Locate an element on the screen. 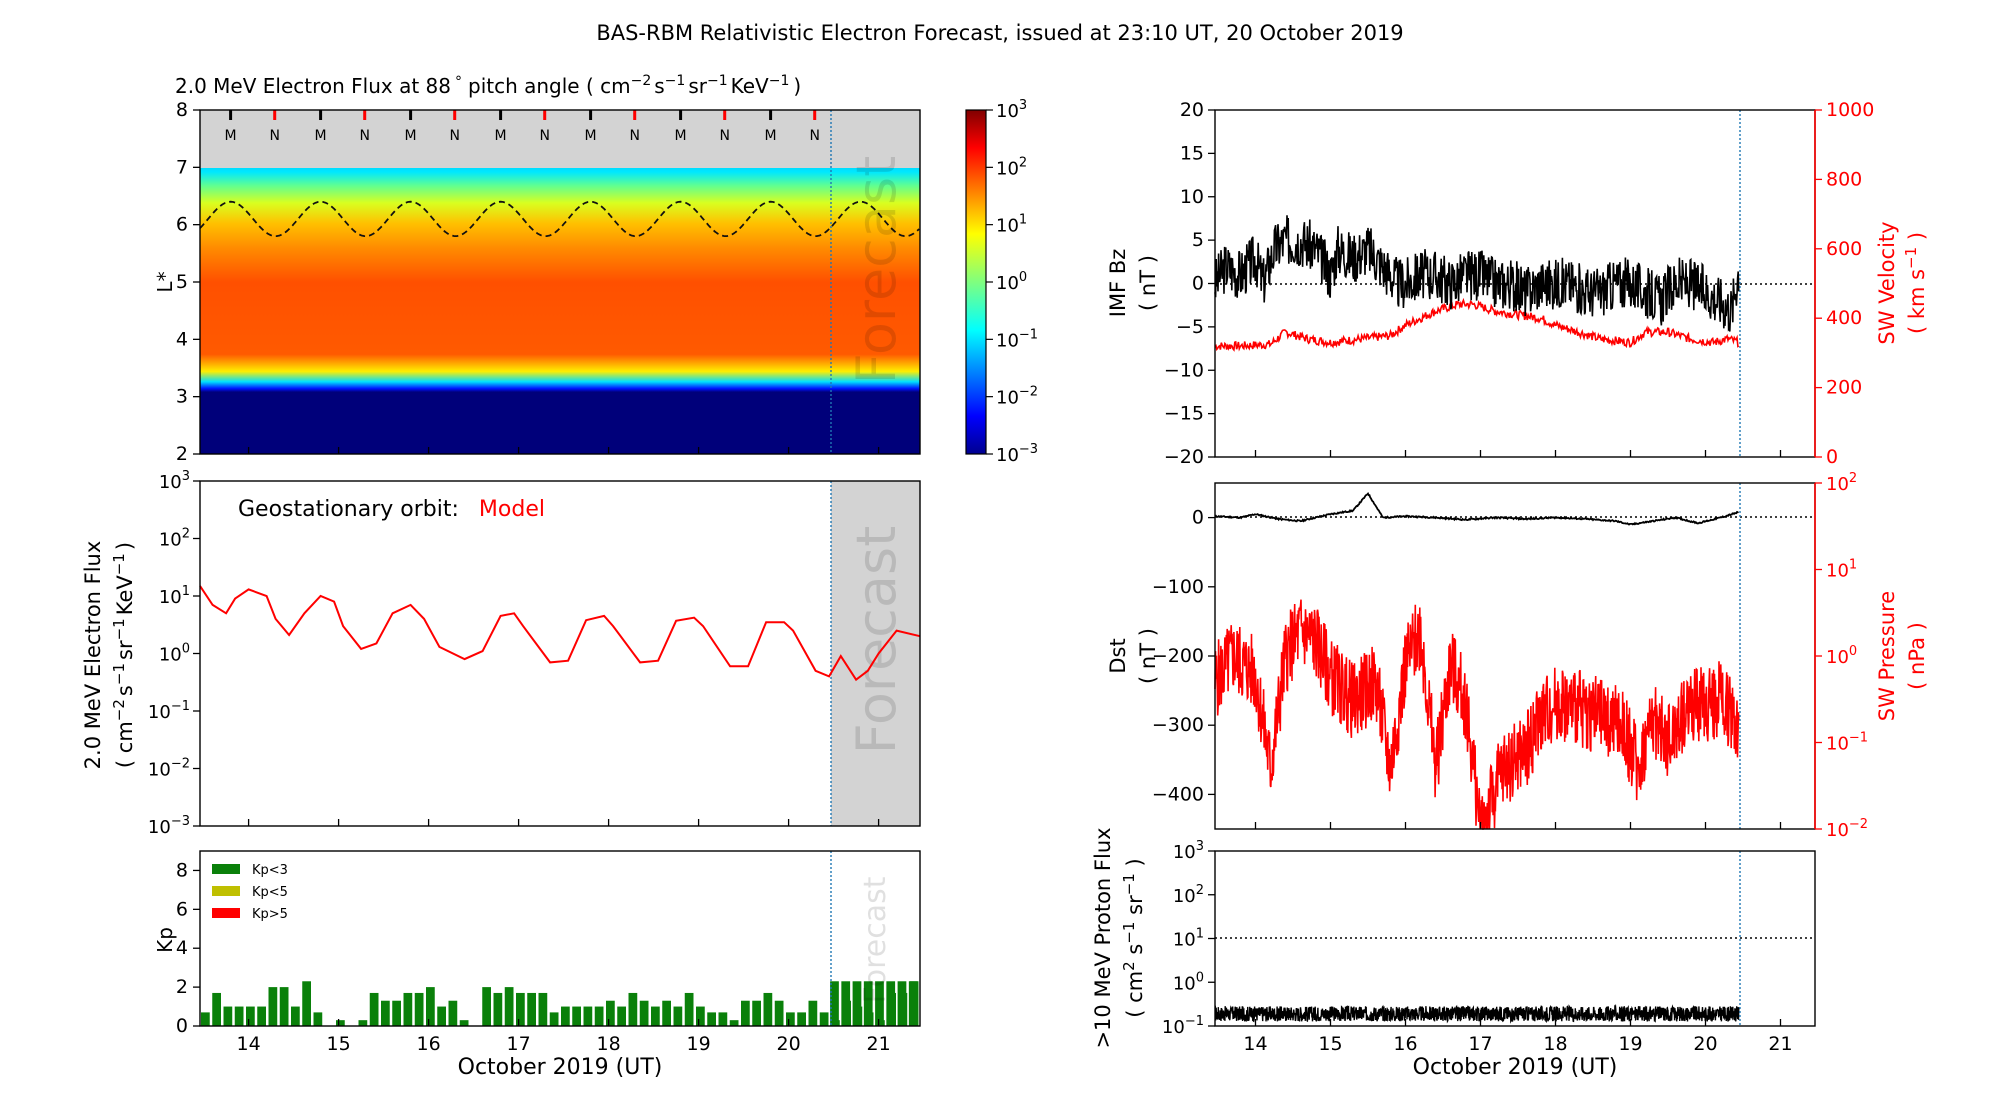 Image resolution: width=2000 pixels, height=1100 pixels. y-tick-label: 2 is located at coordinates (182, 454).